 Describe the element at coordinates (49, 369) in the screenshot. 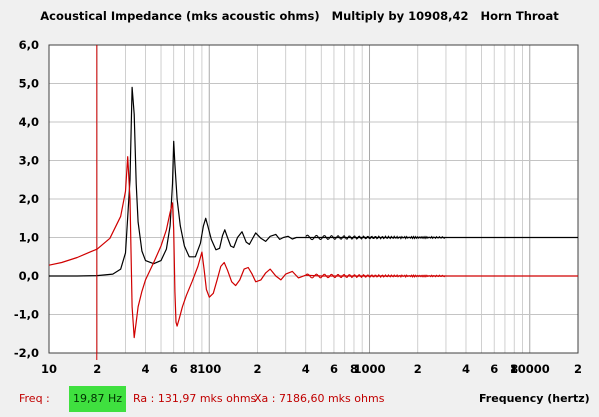

I see `x-tick-label: 10` at that location.